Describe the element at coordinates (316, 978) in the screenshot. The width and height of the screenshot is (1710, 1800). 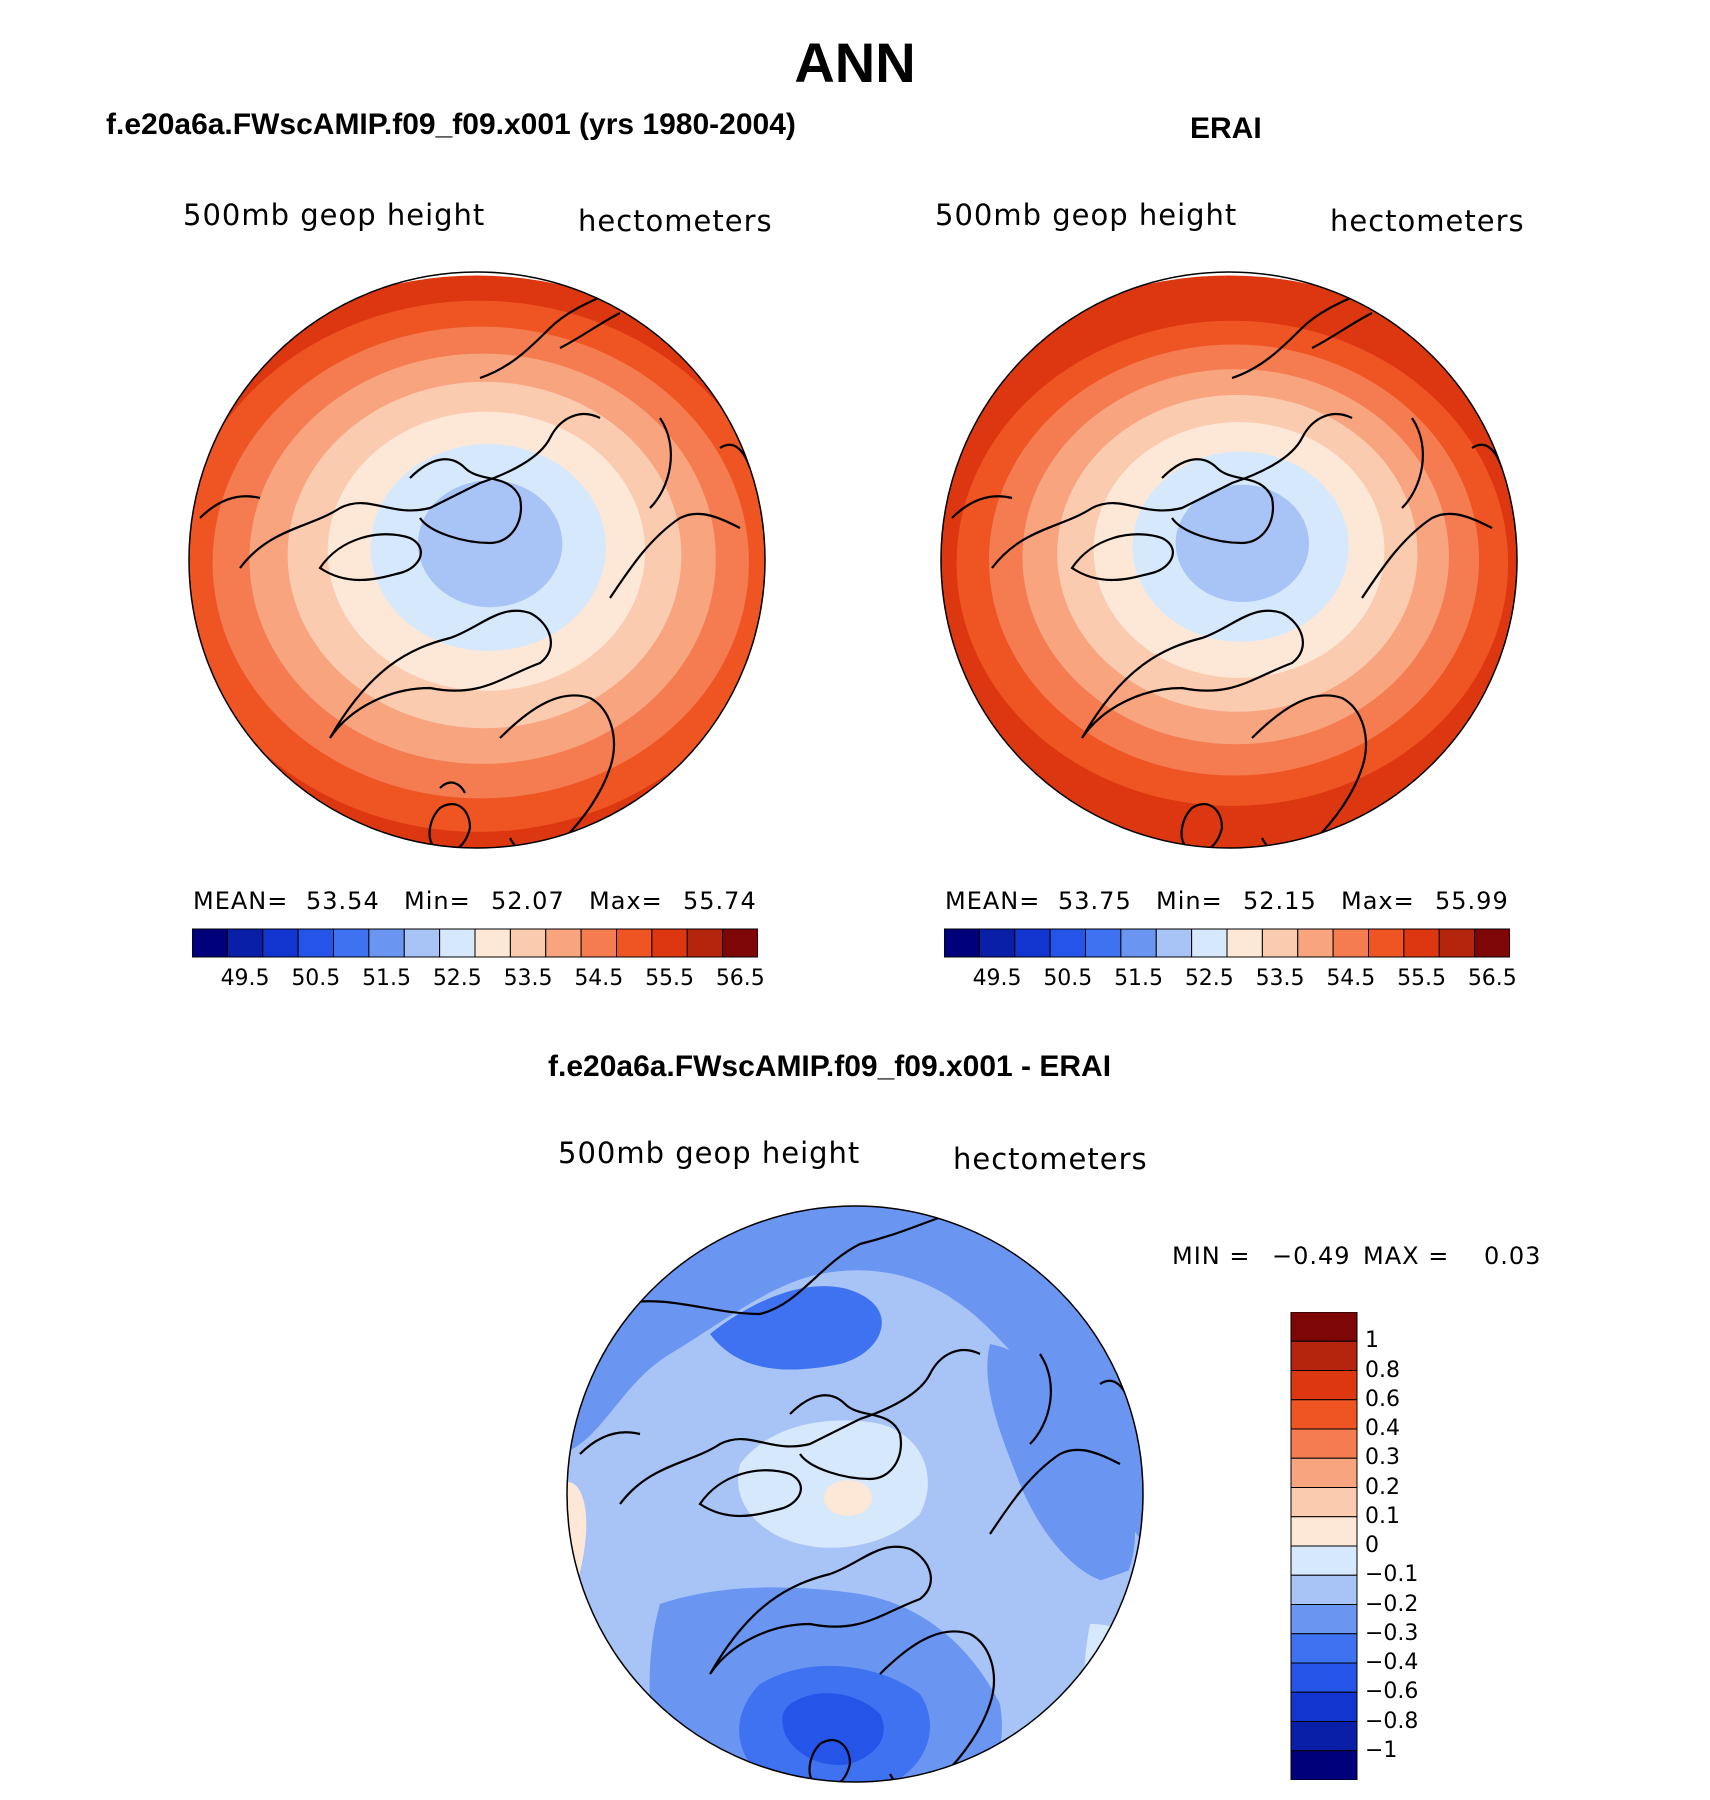
I see `panel1-colorbar-tick-label: 50.5` at that location.